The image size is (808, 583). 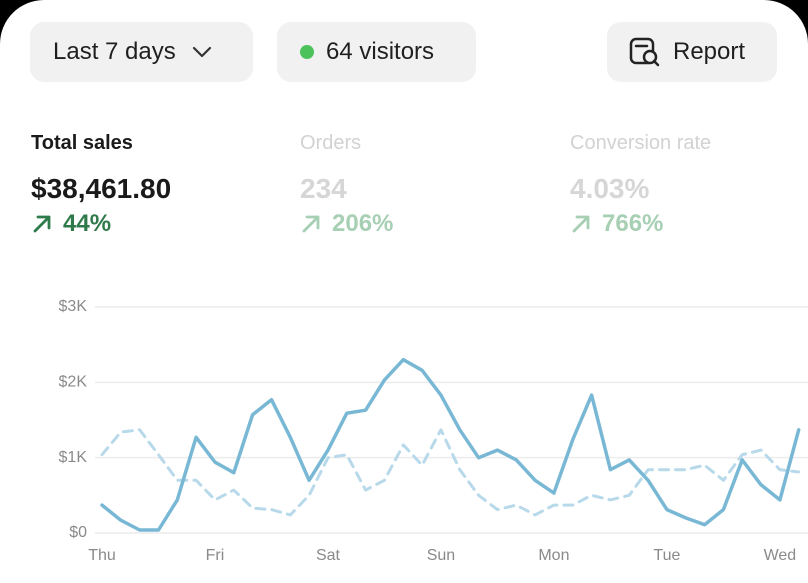 What do you see at coordinates (380, 51) in the screenshot?
I see `button-label: 64 visitors` at bounding box center [380, 51].